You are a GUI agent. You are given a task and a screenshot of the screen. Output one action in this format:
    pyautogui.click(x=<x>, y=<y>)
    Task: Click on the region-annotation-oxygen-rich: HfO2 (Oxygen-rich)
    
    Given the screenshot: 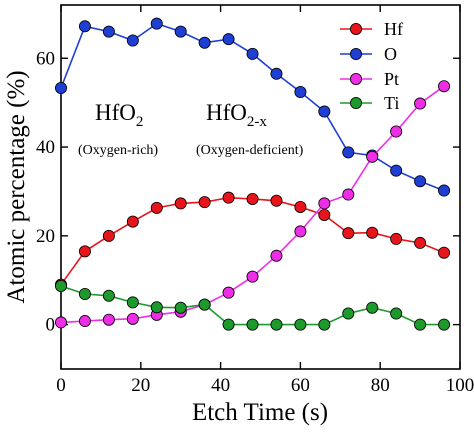 What is the action you would take?
    pyautogui.click(x=118, y=129)
    